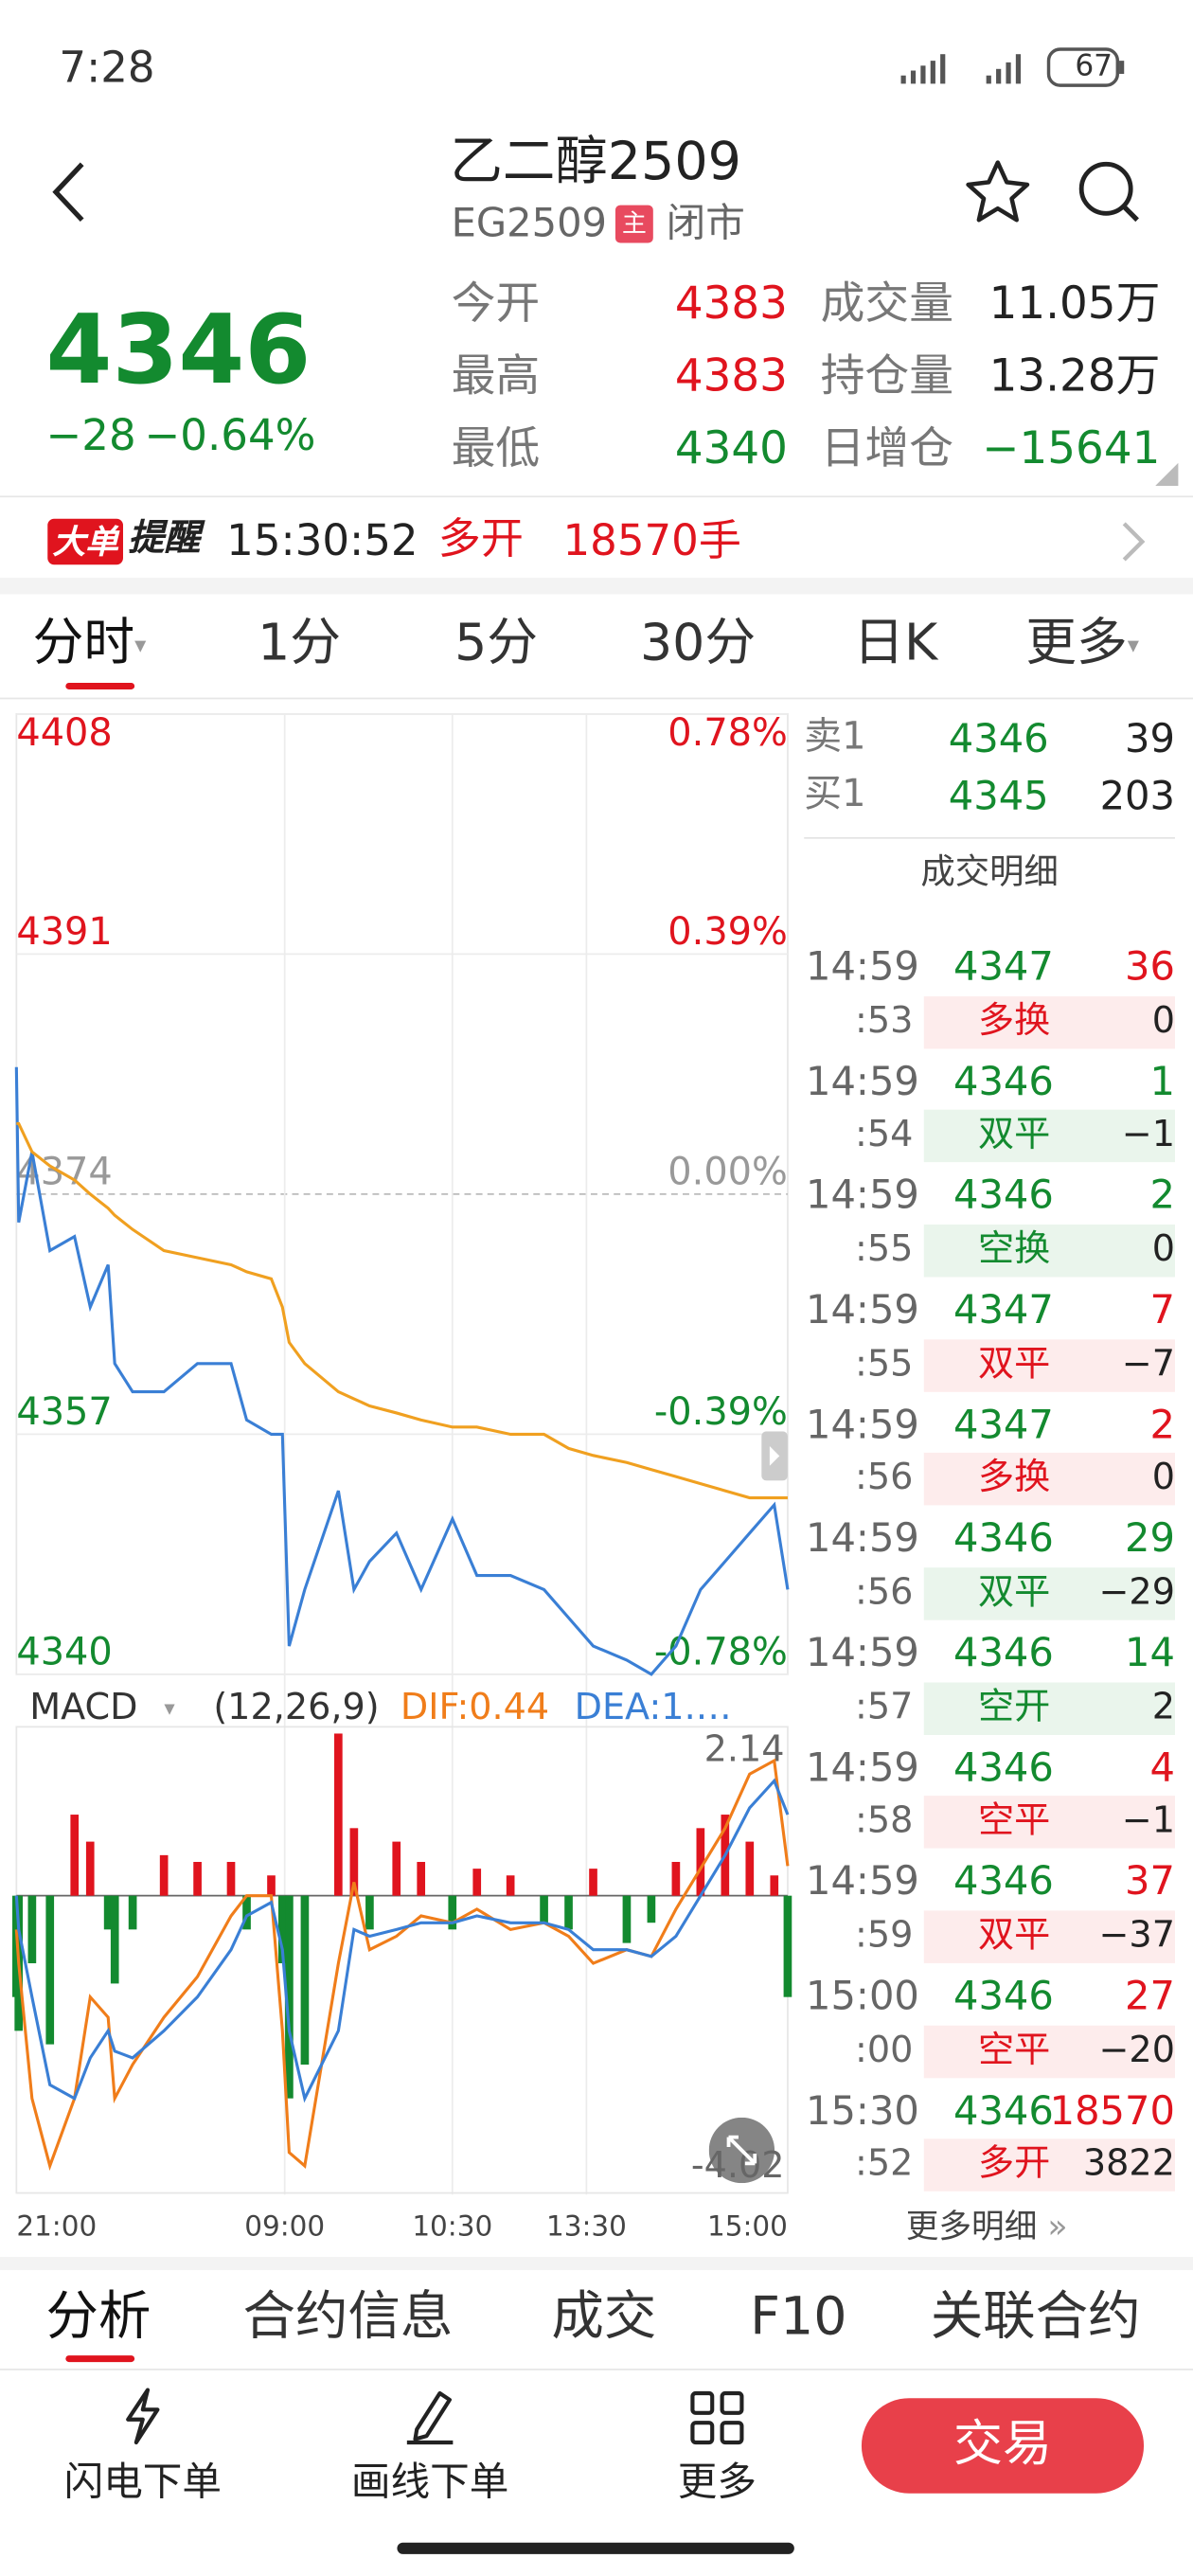 Image resolution: width=1193 pixels, height=2576 pixels. What do you see at coordinates (741, 2150) in the screenshot?
I see `expand-button` at bounding box center [741, 2150].